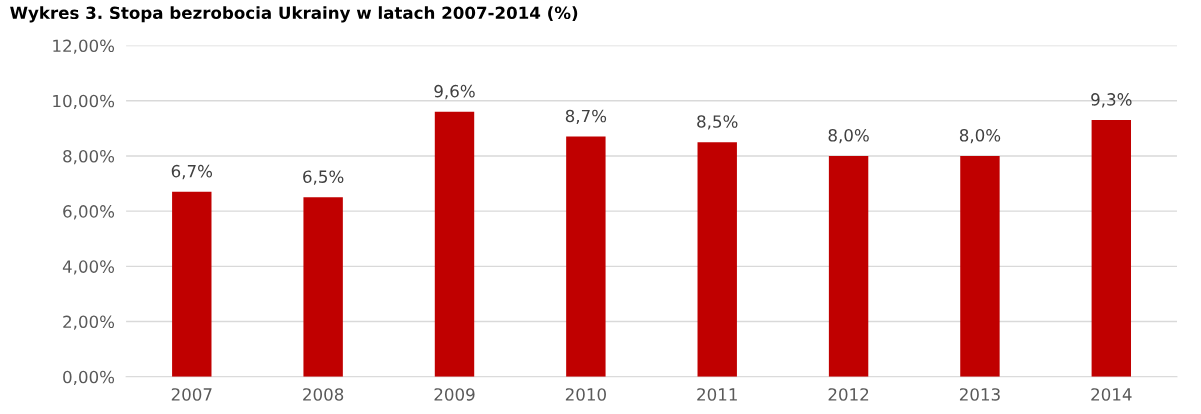 The image size is (1201, 414). What do you see at coordinates (585, 394) in the screenshot?
I see `x-tick-label: 2010` at bounding box center [585, 394].